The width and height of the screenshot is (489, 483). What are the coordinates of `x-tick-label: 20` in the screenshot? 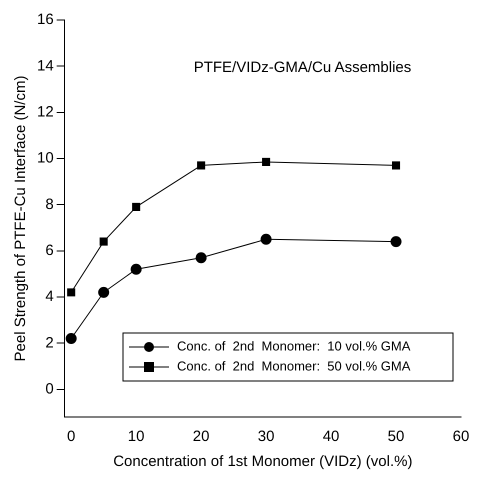 It's located at (201, 437).